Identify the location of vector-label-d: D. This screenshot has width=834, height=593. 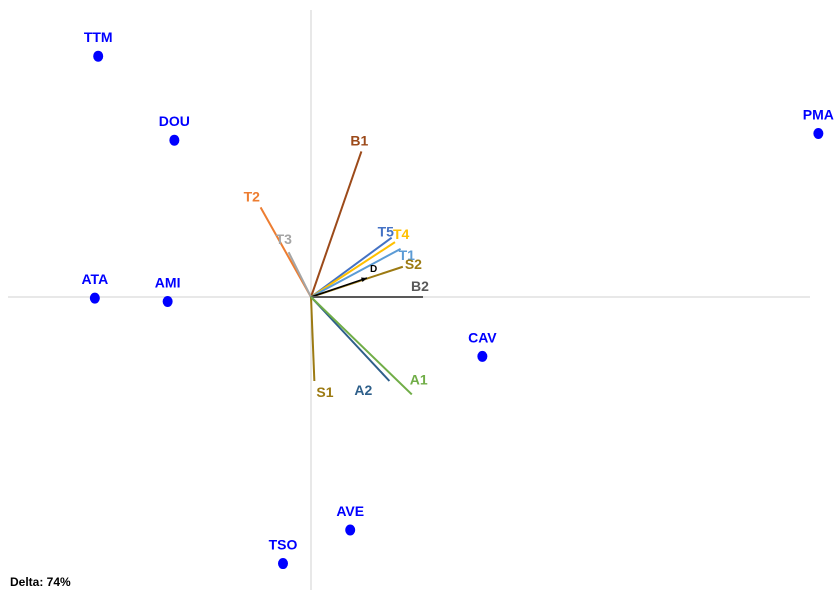
(373, 269).